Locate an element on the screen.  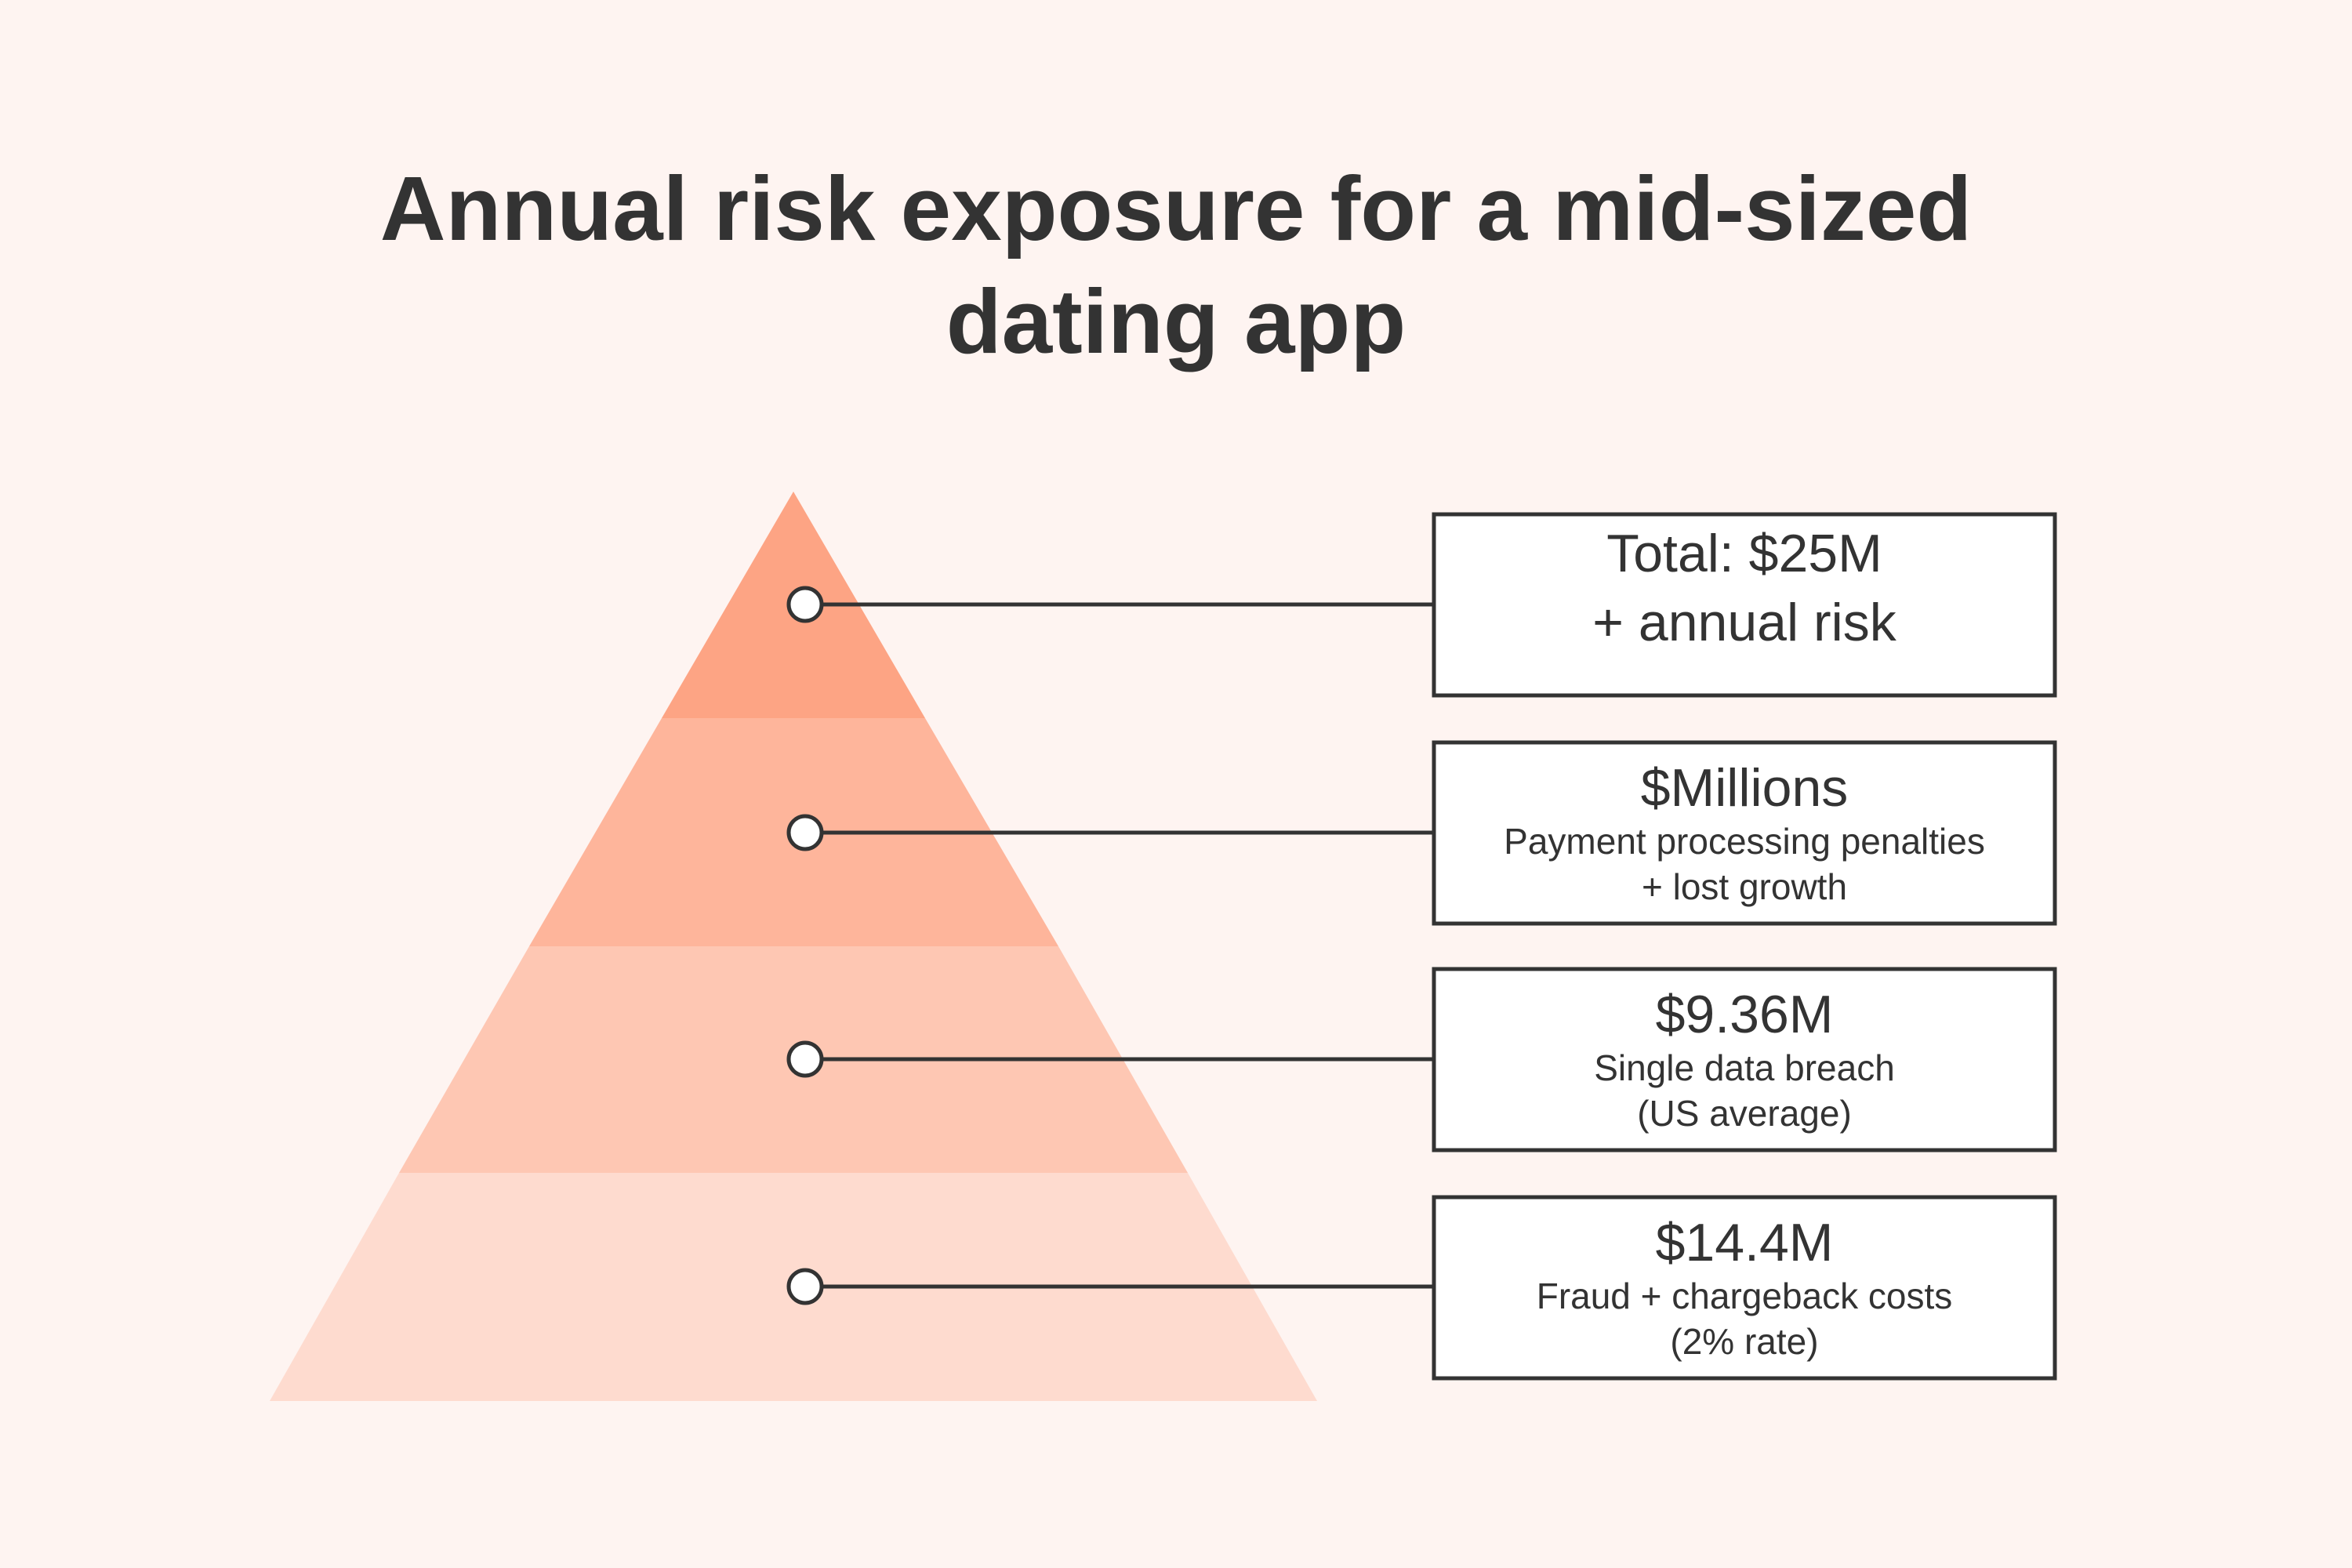
level-description: + lost growth is located at coordinates (1744, 886).